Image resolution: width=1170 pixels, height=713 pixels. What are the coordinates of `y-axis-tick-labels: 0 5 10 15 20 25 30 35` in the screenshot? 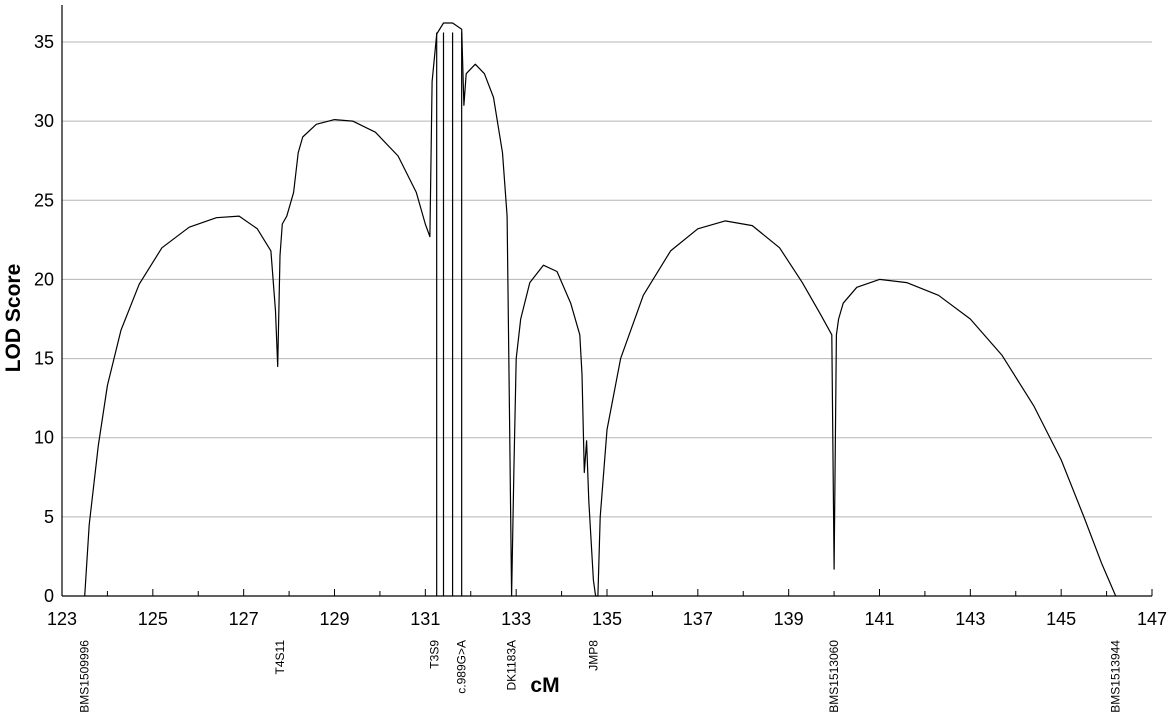 It's located at (44, 319).